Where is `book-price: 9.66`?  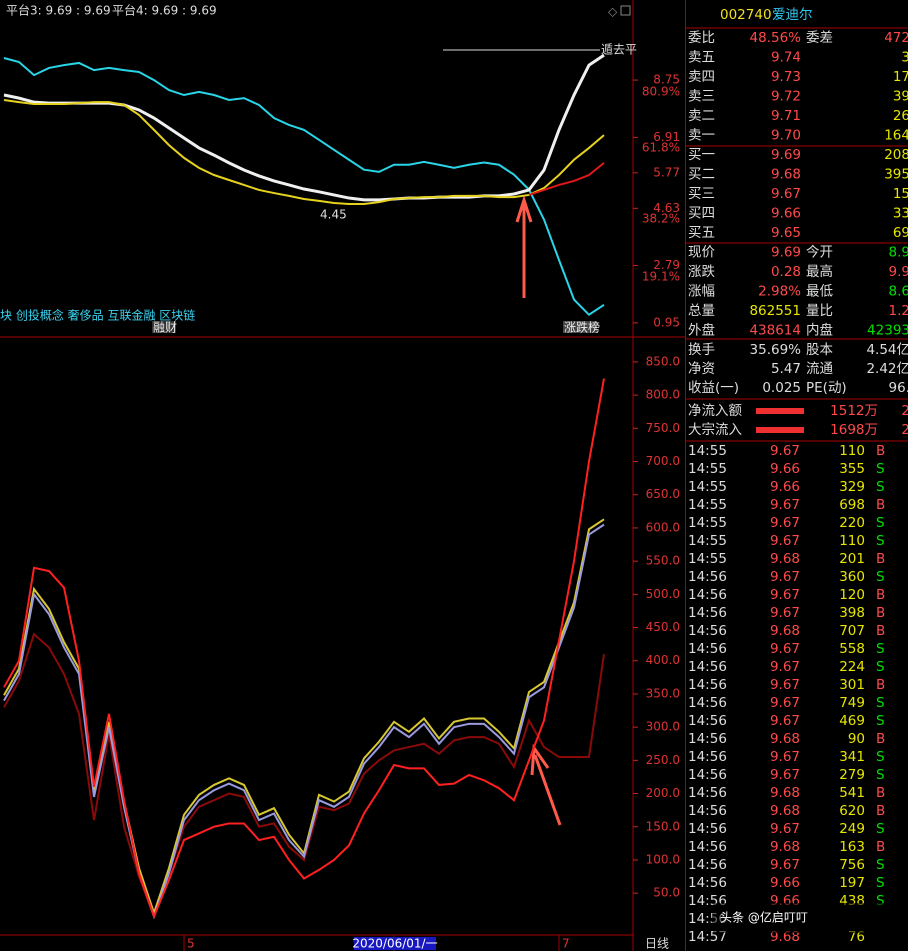
book-price: 9.66 is located at coordinates (786, 214).